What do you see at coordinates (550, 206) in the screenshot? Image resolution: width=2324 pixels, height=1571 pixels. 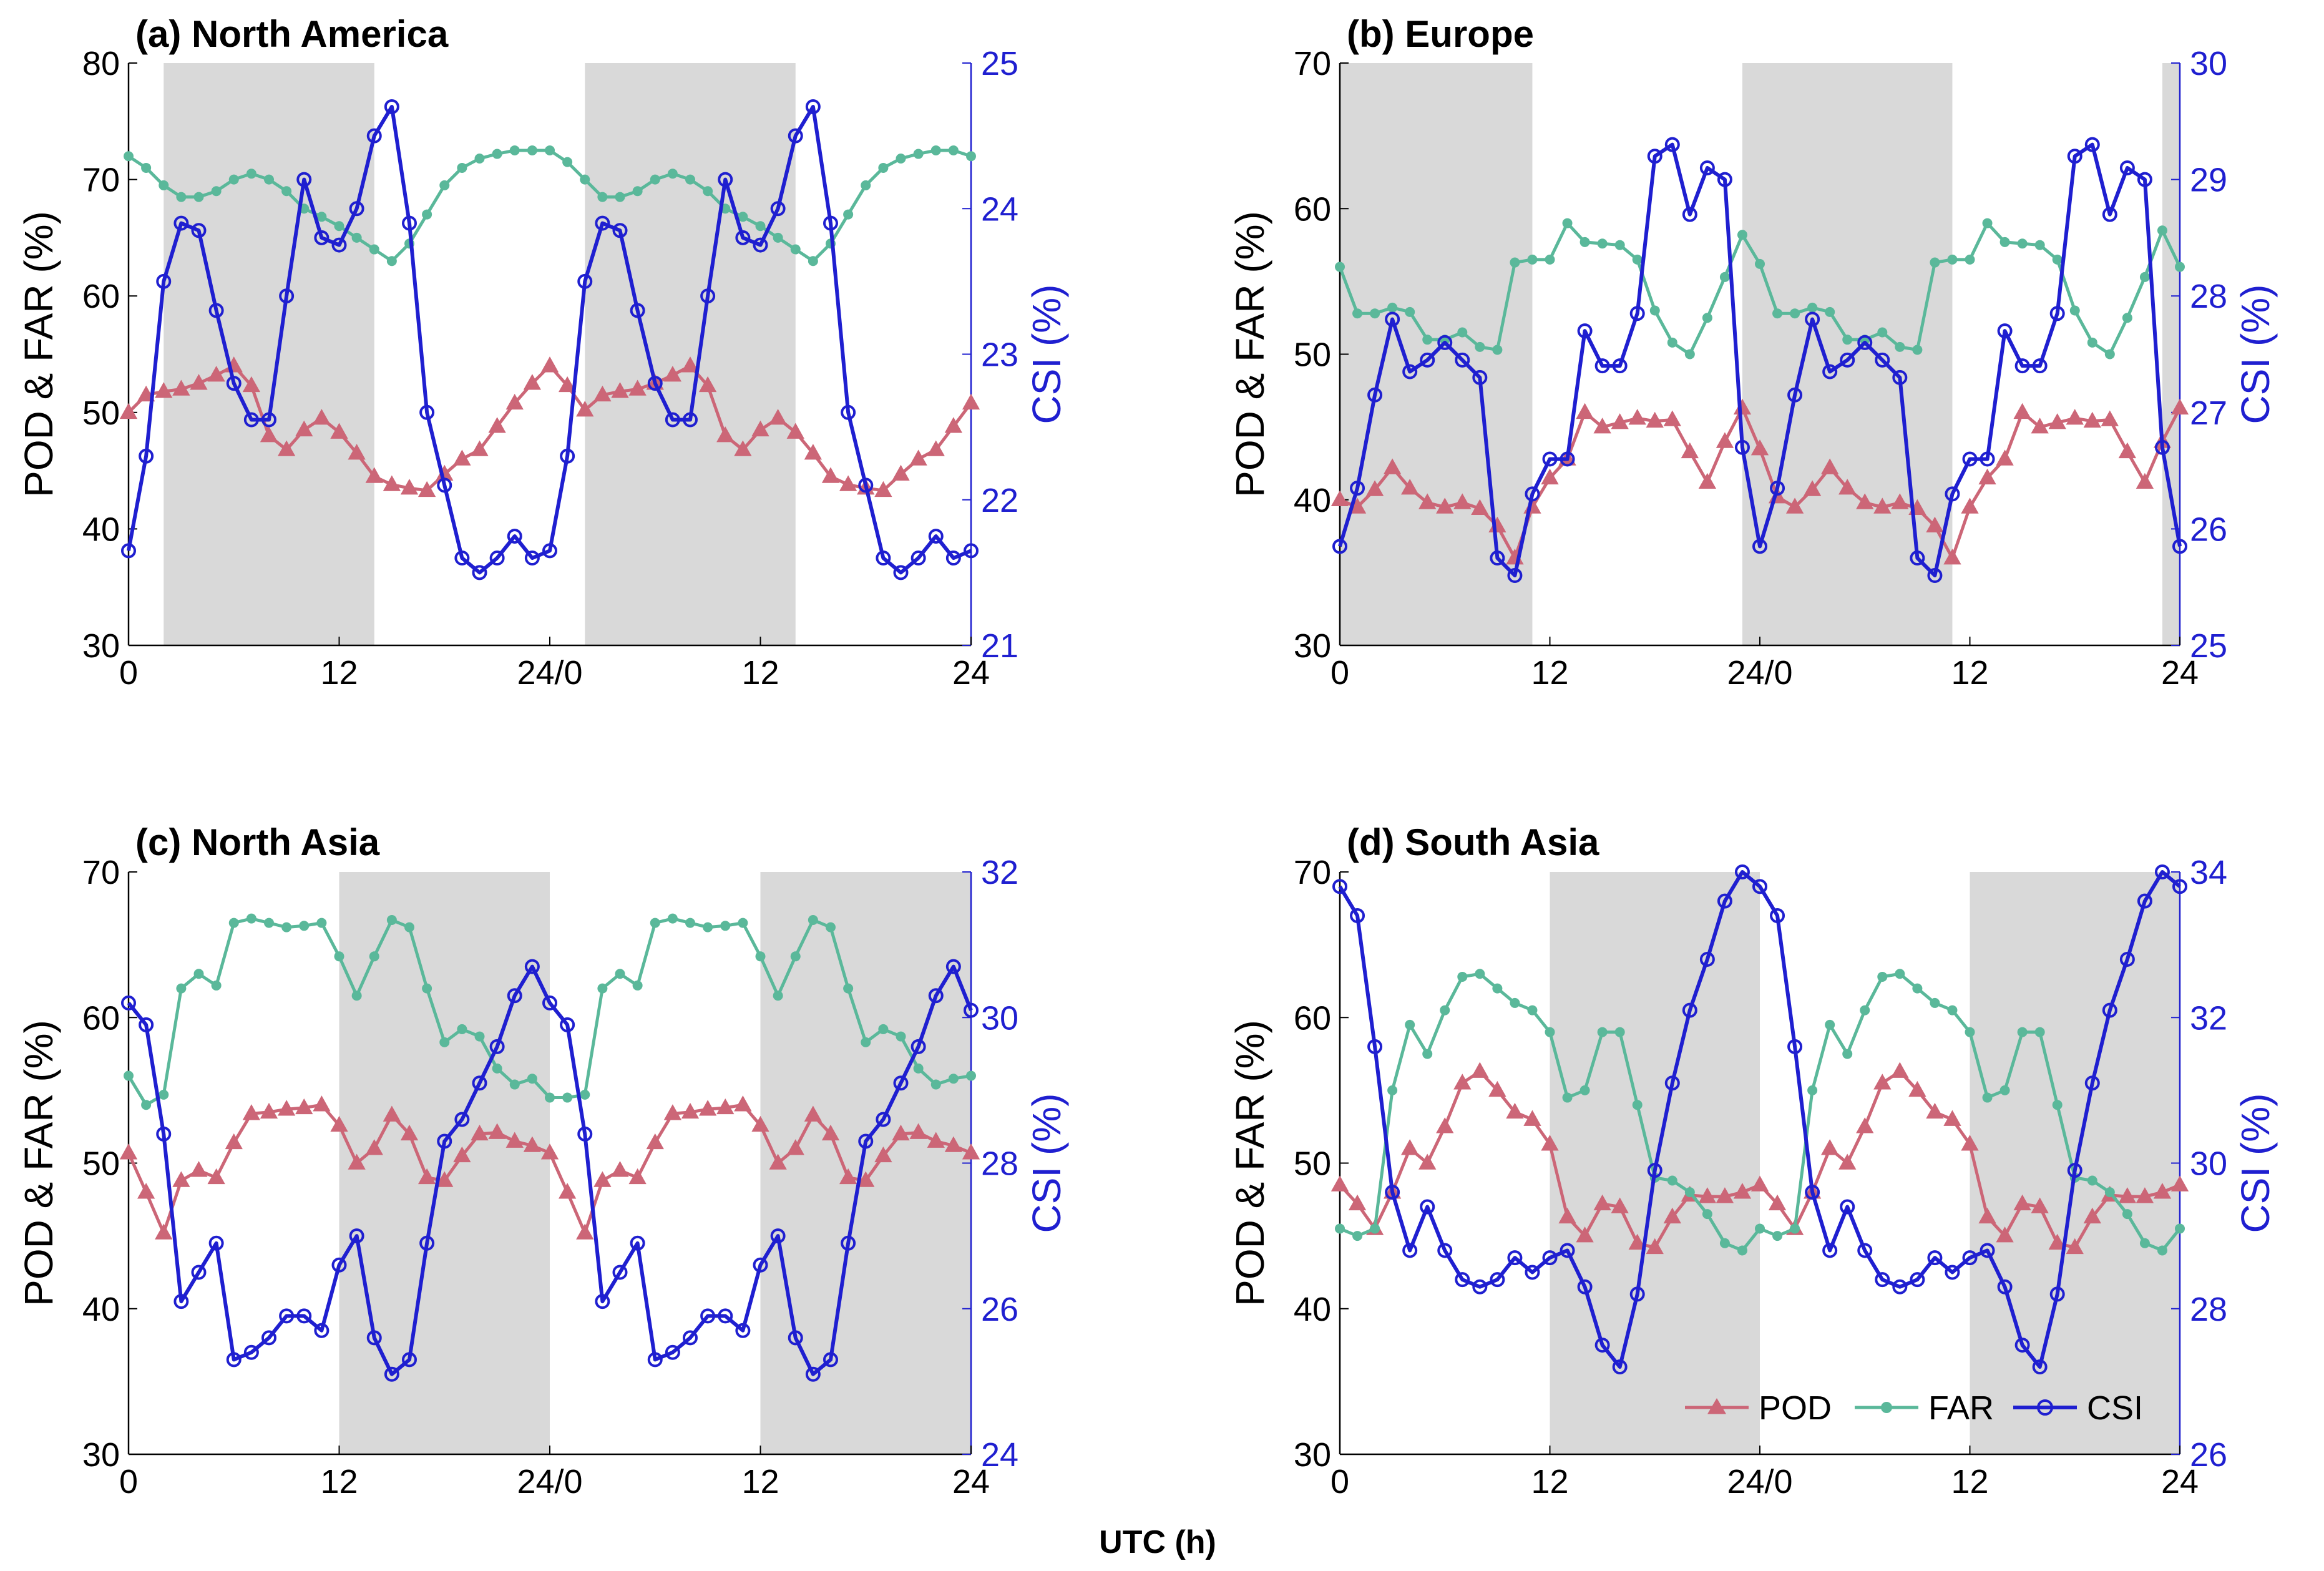 I see `series-far` at bounding box center [550, 206].